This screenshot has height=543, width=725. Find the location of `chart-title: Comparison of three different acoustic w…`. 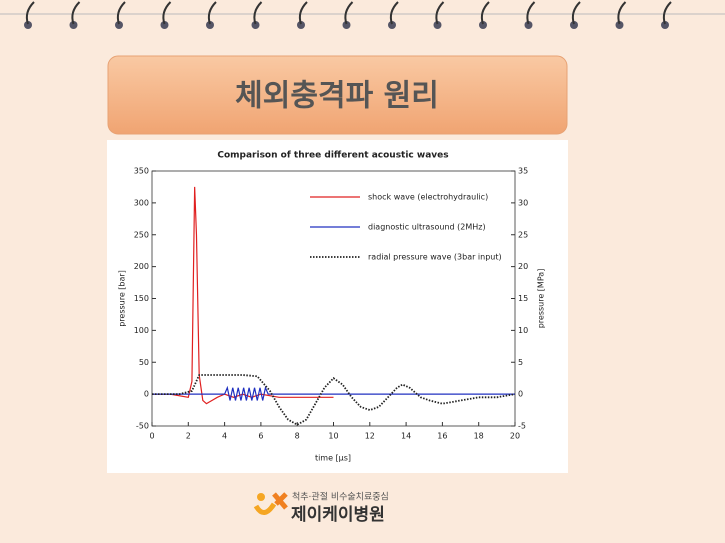

chart-title: Comparison of three different acoustic w… is located at coordinates (332, 156).